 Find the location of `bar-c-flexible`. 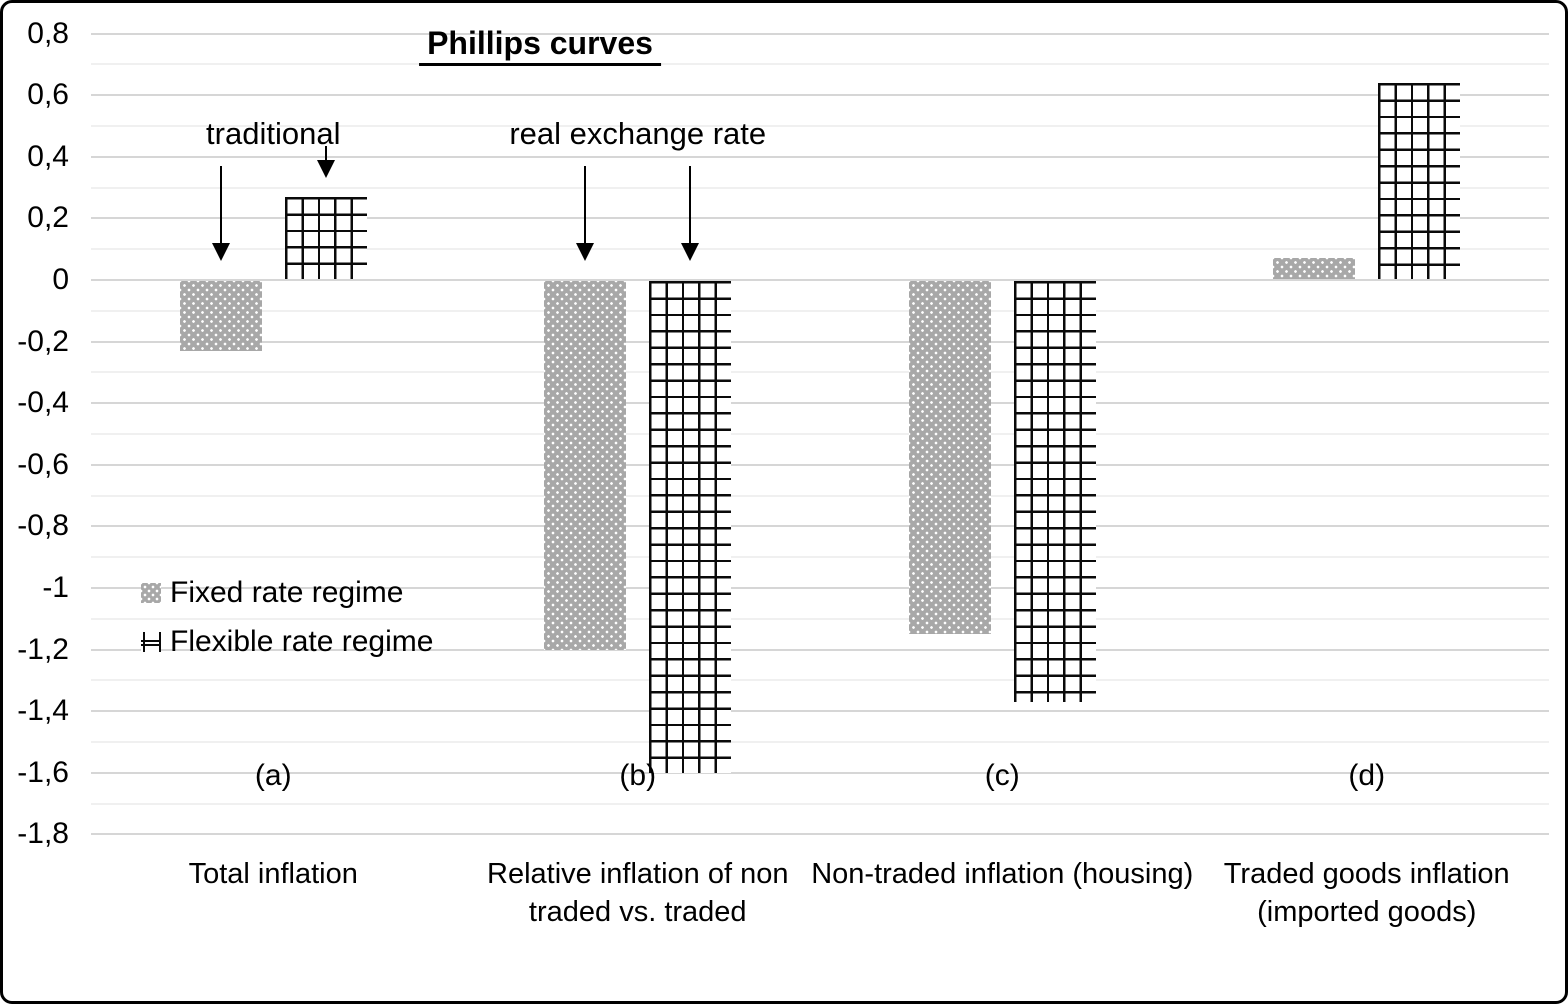

bar-c-flexible is located at coordinates (1054, 491).